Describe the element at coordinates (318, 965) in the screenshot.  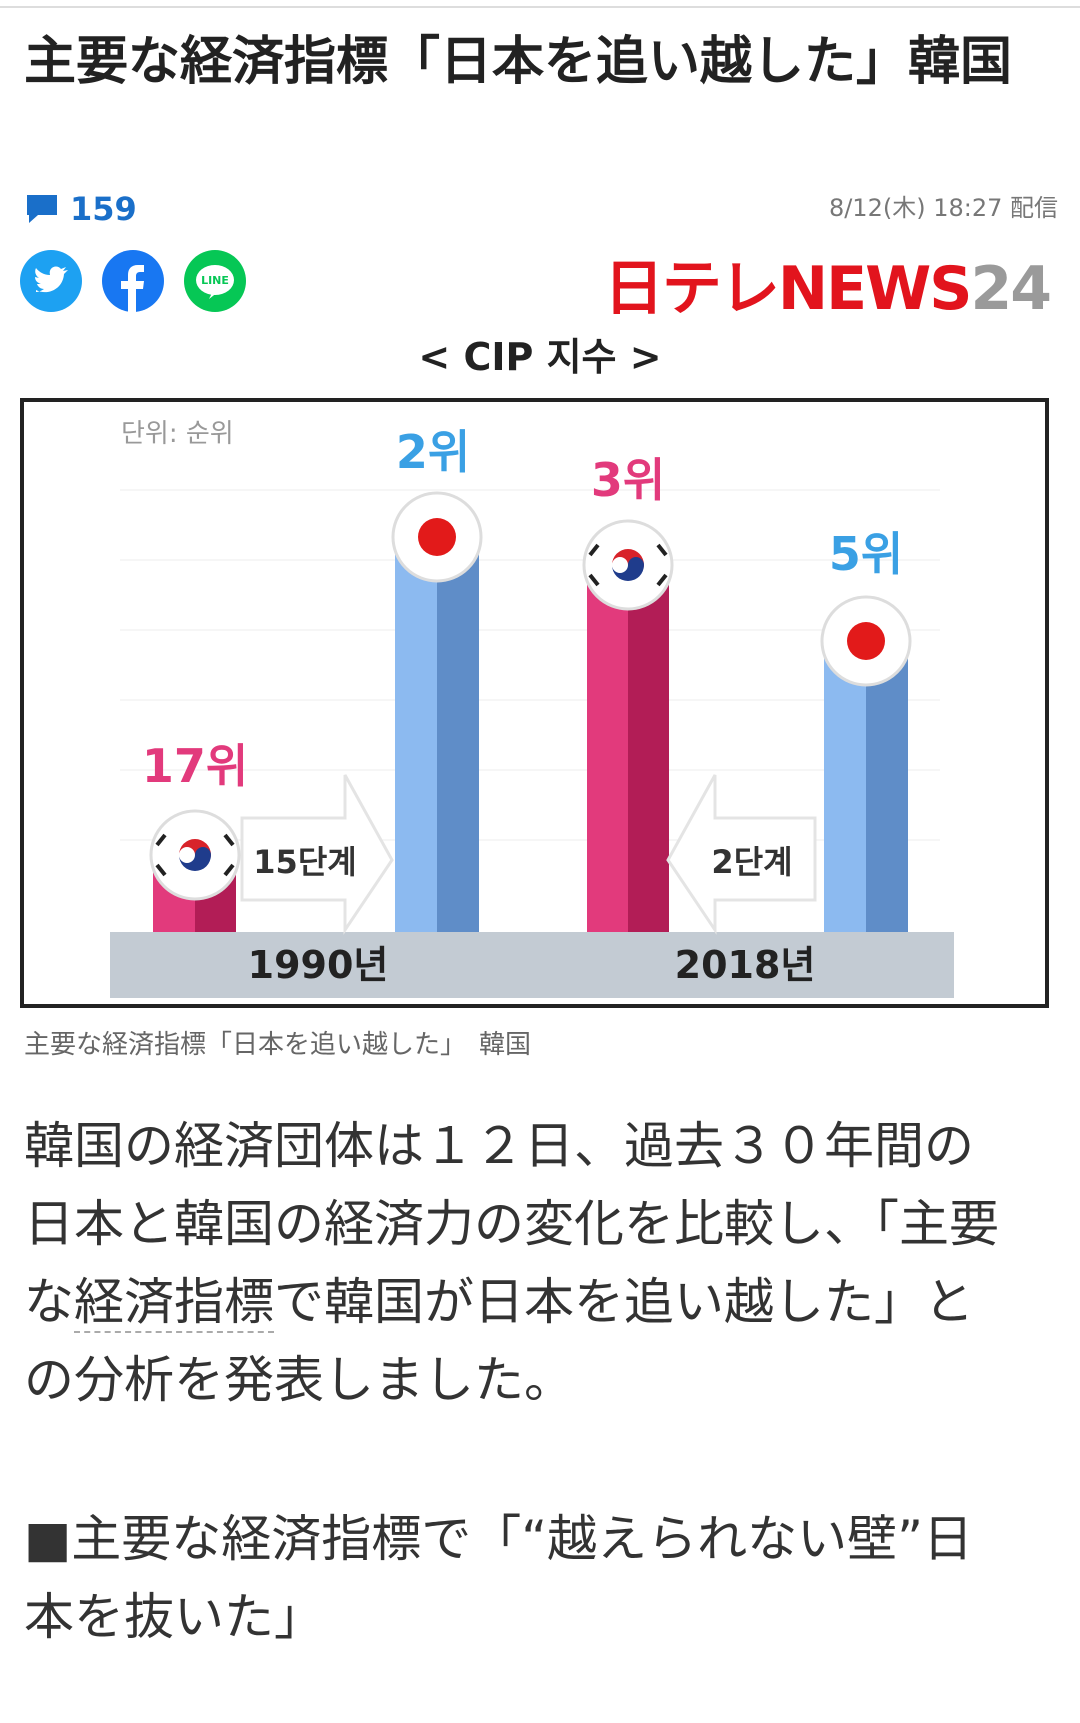
I see `year-label: 1990년` at that location.